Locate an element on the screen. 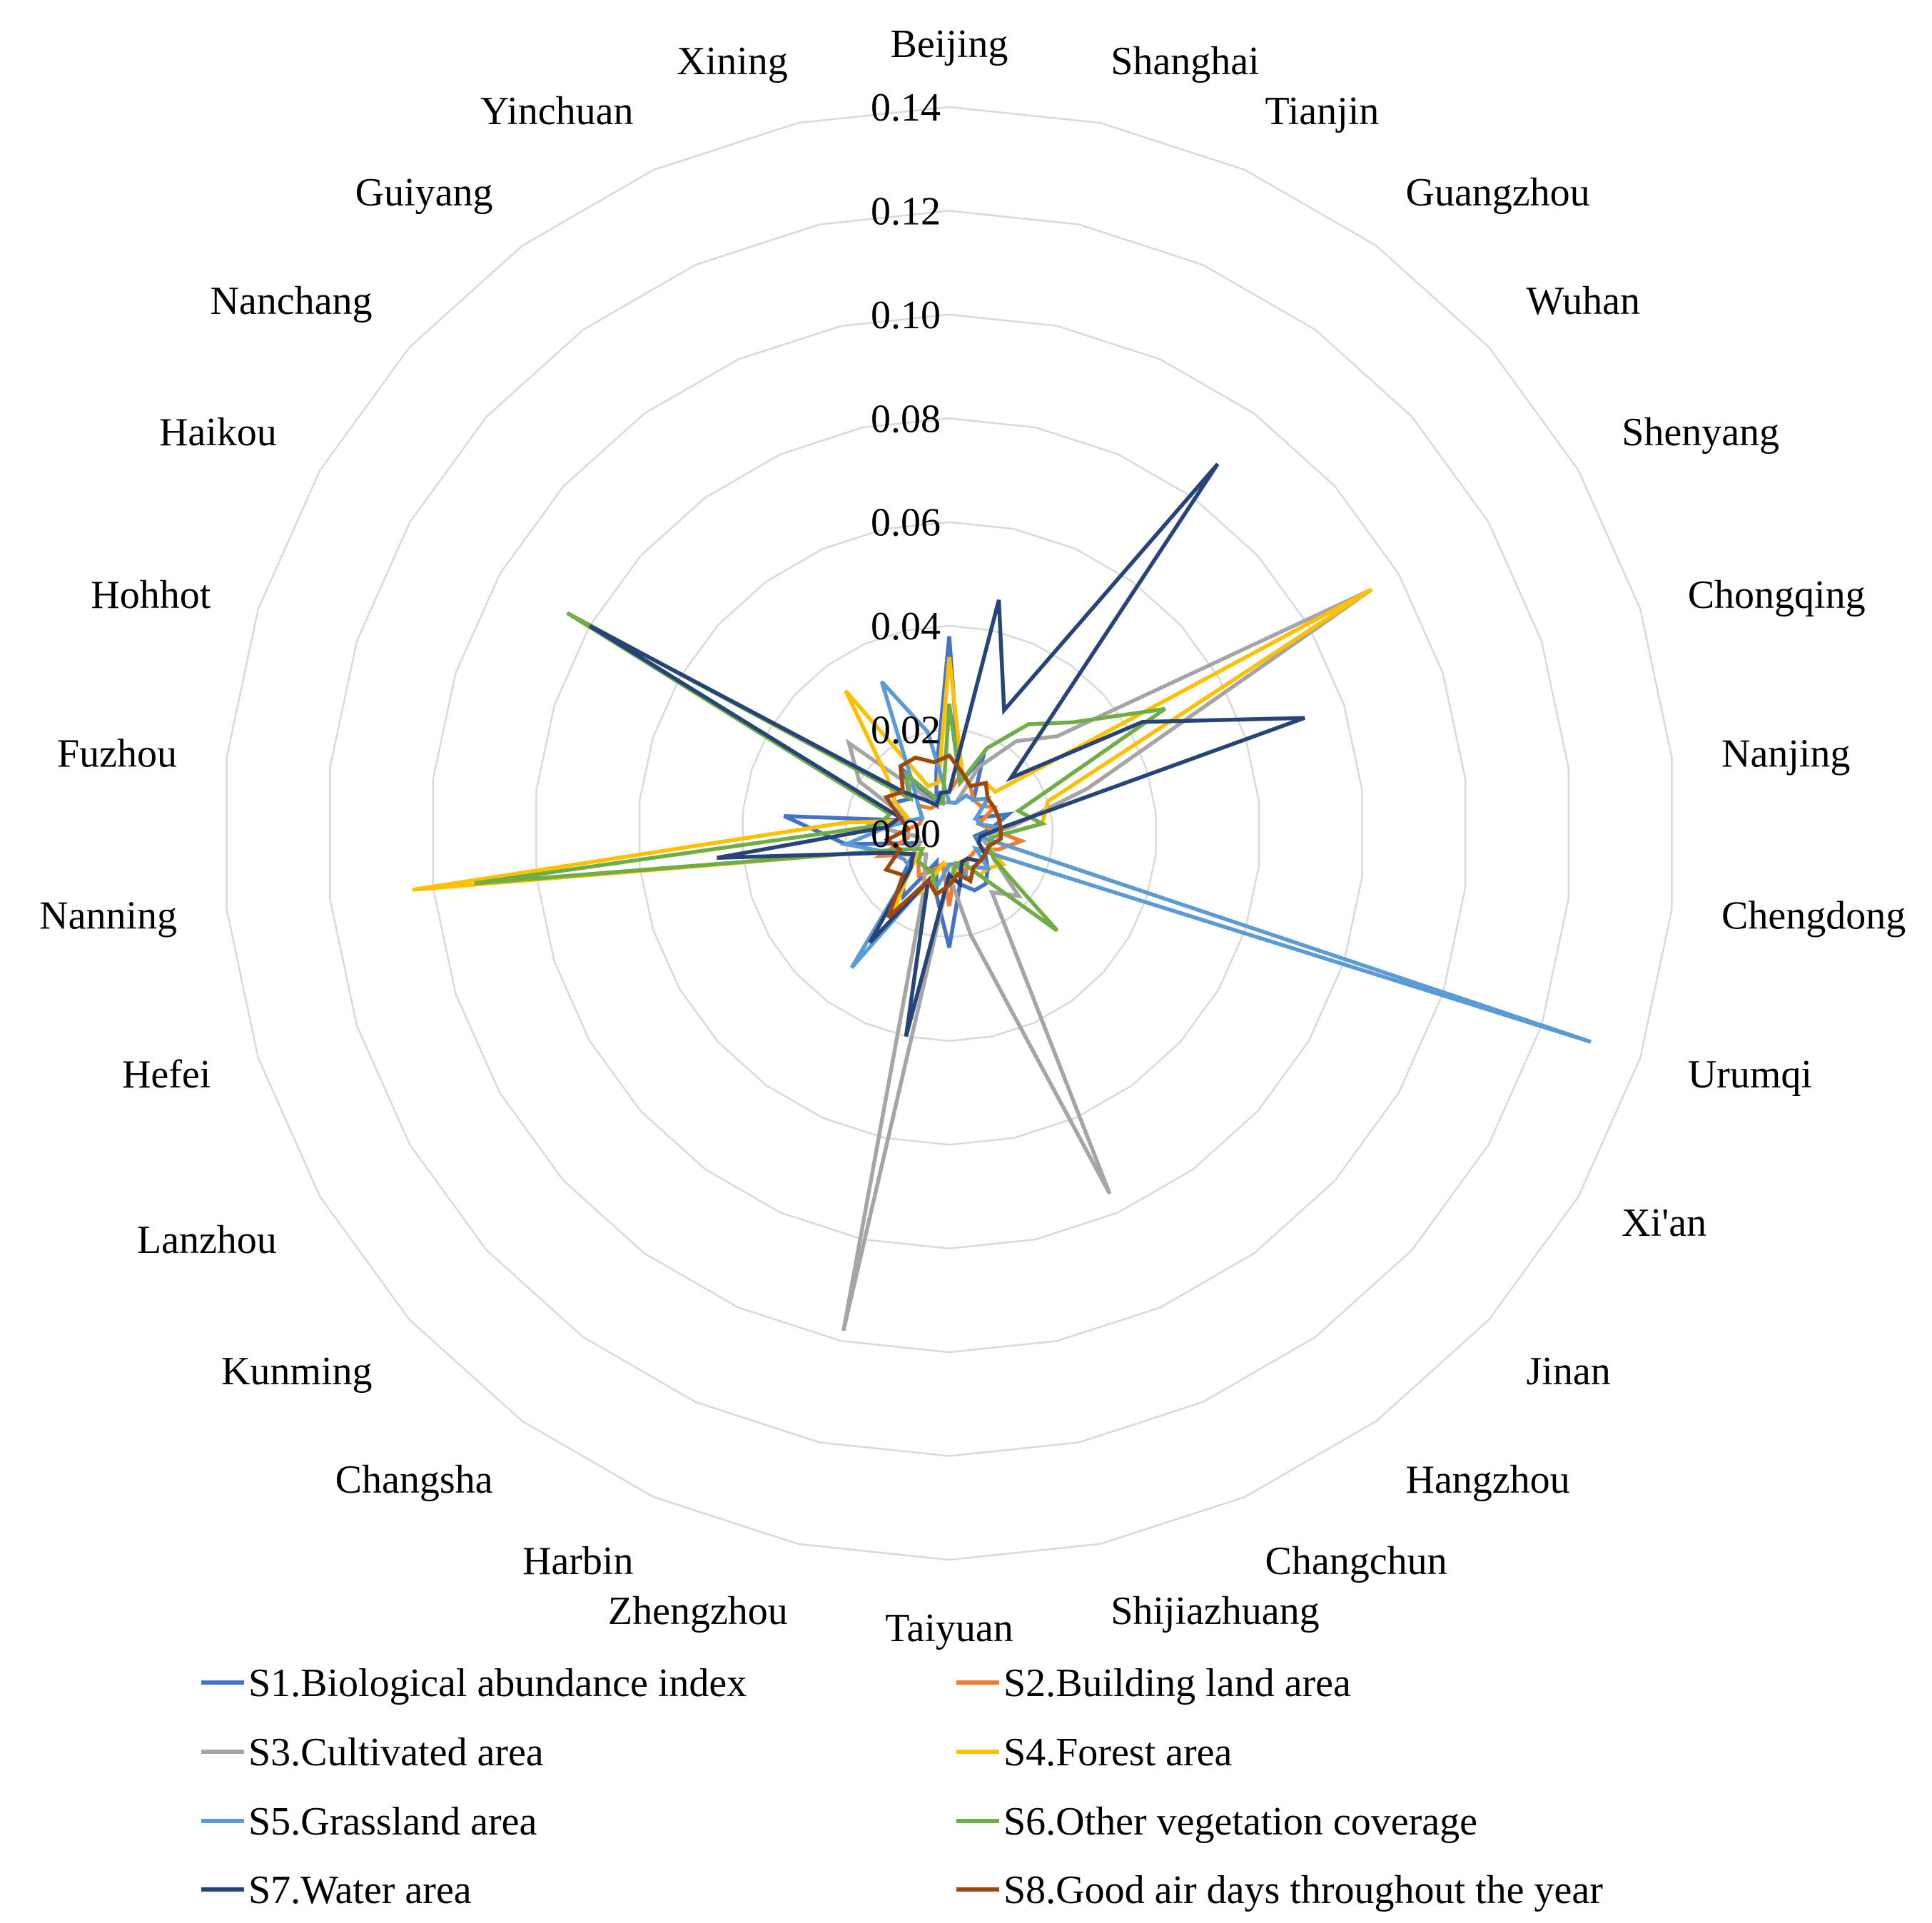  category-label-harbin: Harbin is located at coordinates (578, 1561).